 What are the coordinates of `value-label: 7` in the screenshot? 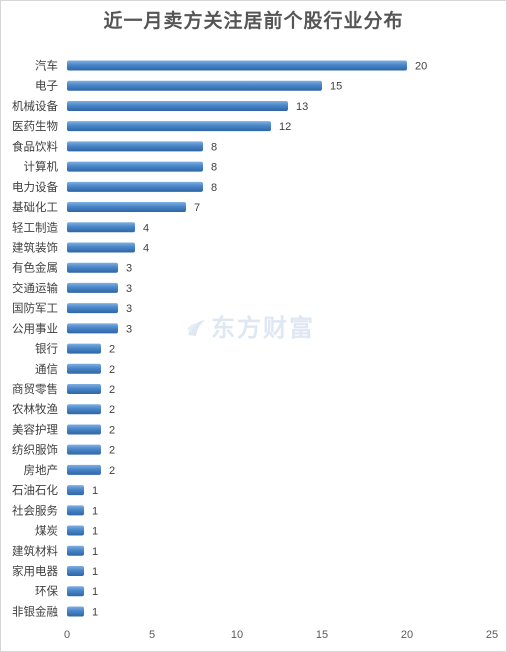 It's located at (197, 208).